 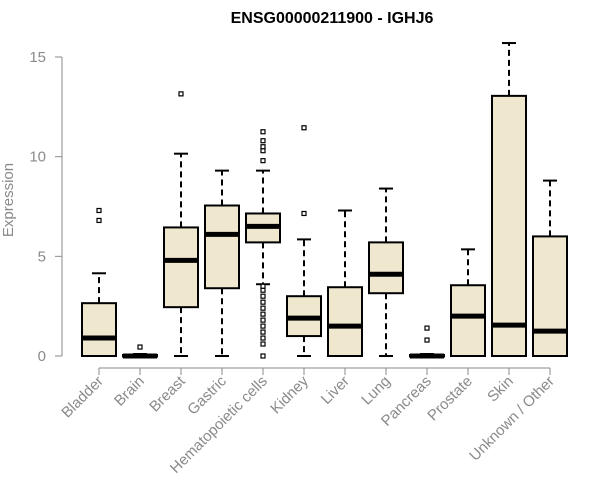 What do you see at coordinates (335, 390) in the screenshot?
I see `x-tick-label: Liver` at bounding box center [335, 390].